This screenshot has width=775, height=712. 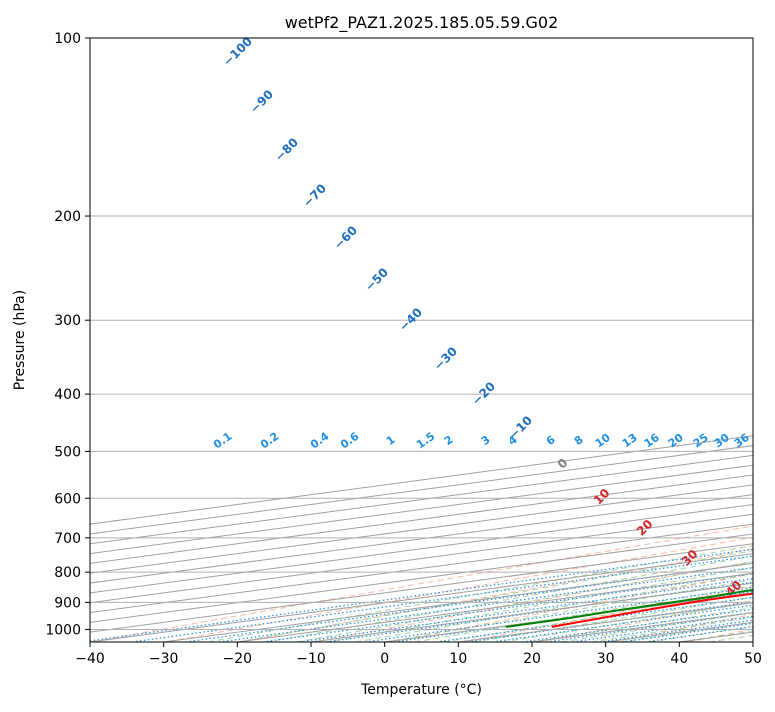 I want to click on x-tick-label: 30, so click(x=606, y=659).